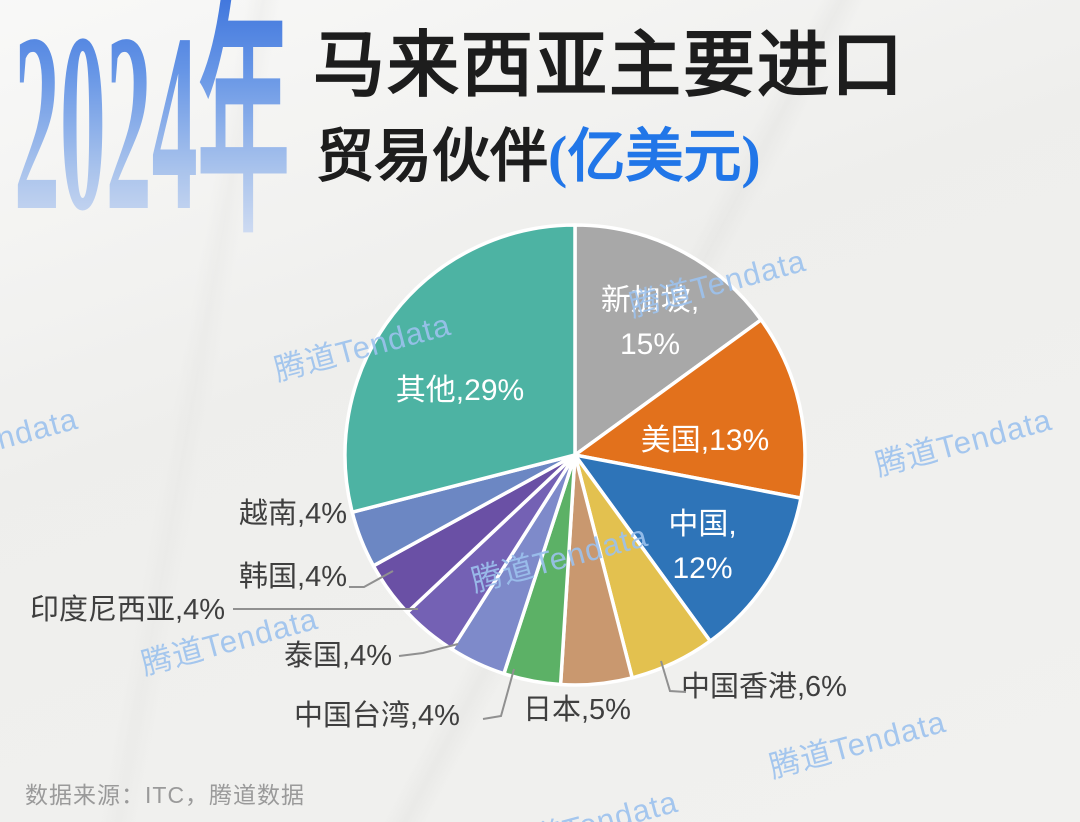  What do you see at coordinates (650, 322) in the screenshot?
I see `slice-label-singapore: 新加坡, 15%` at bounding box center [650, 322].